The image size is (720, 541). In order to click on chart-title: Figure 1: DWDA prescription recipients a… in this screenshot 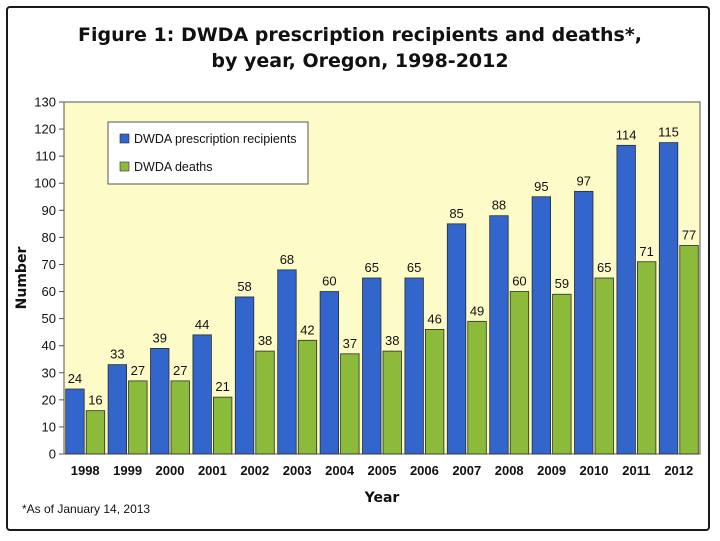, I will do `click(360, 35)`.